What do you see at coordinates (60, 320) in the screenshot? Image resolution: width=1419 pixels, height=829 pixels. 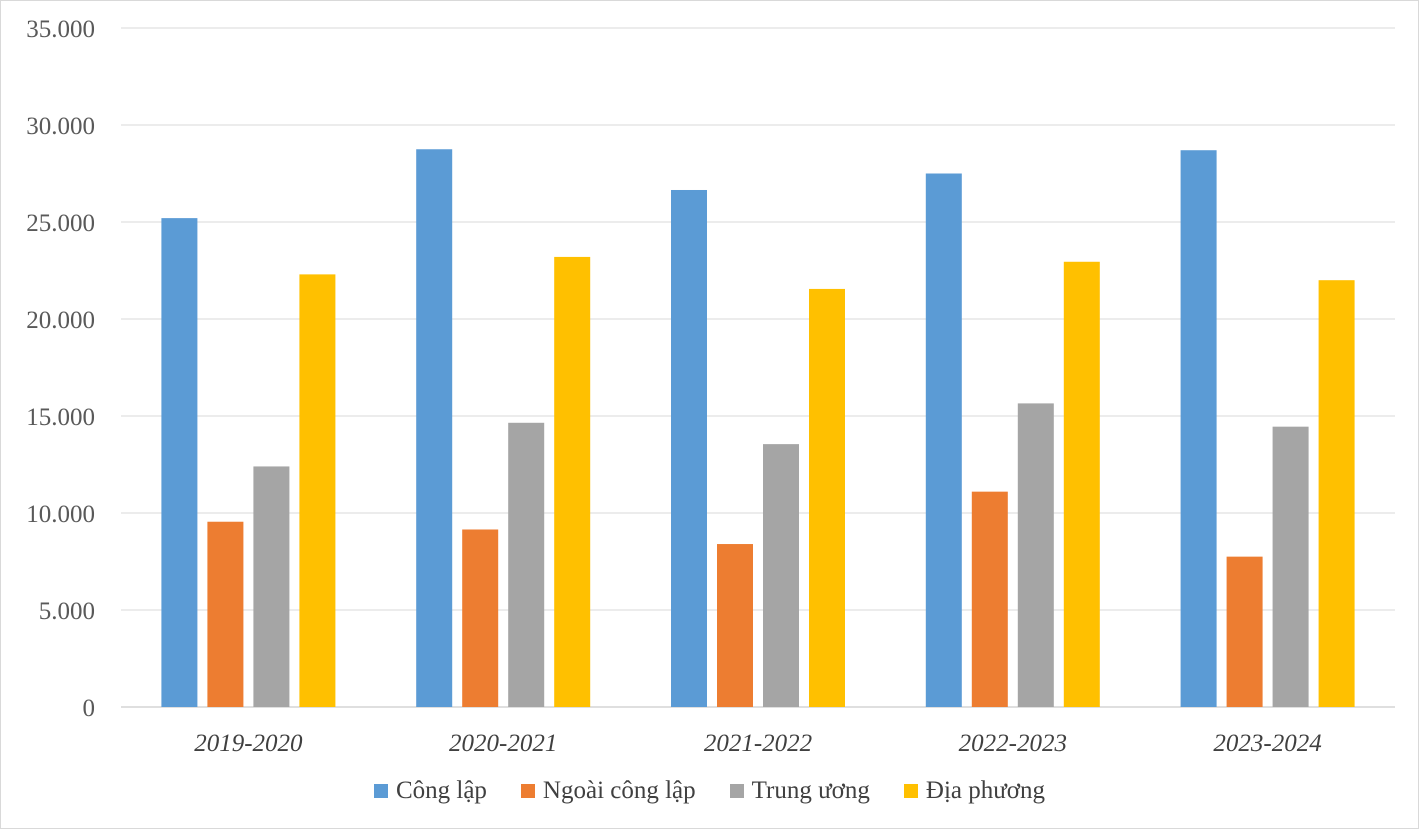 I see `y-tick-label: 20.000` at bounding box center [60, 320].